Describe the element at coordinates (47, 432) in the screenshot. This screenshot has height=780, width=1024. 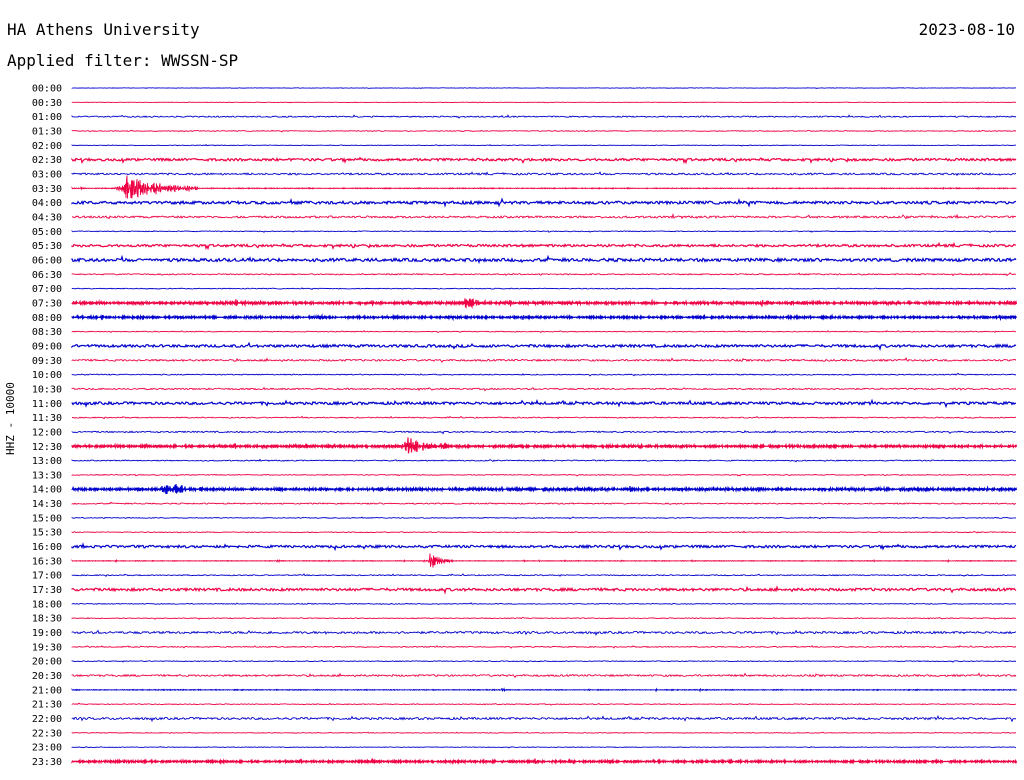
I see `row-label-1200: 12:00` at that location.